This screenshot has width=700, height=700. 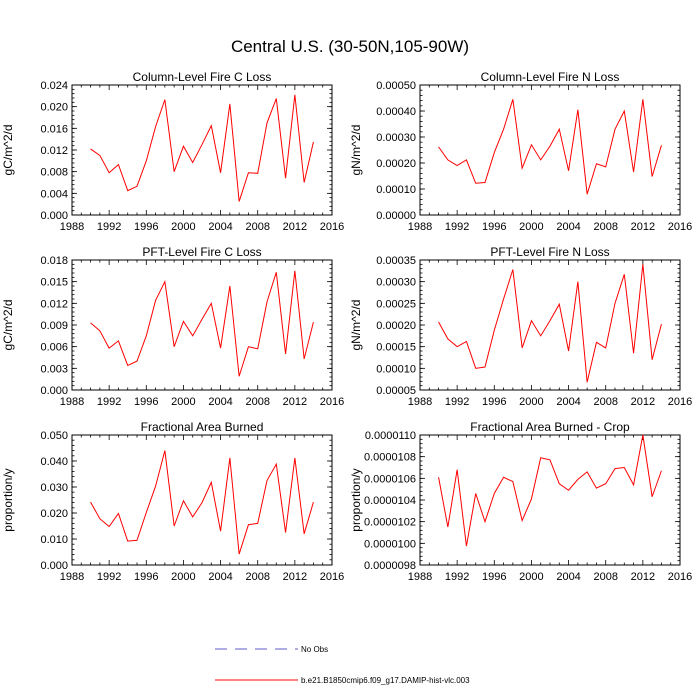 What do you see at coordinates (350, 46) in the screenshot?
I see `figure-title: Central U.S. (30-50N,105-90W)` at bounding box center [350, 46].